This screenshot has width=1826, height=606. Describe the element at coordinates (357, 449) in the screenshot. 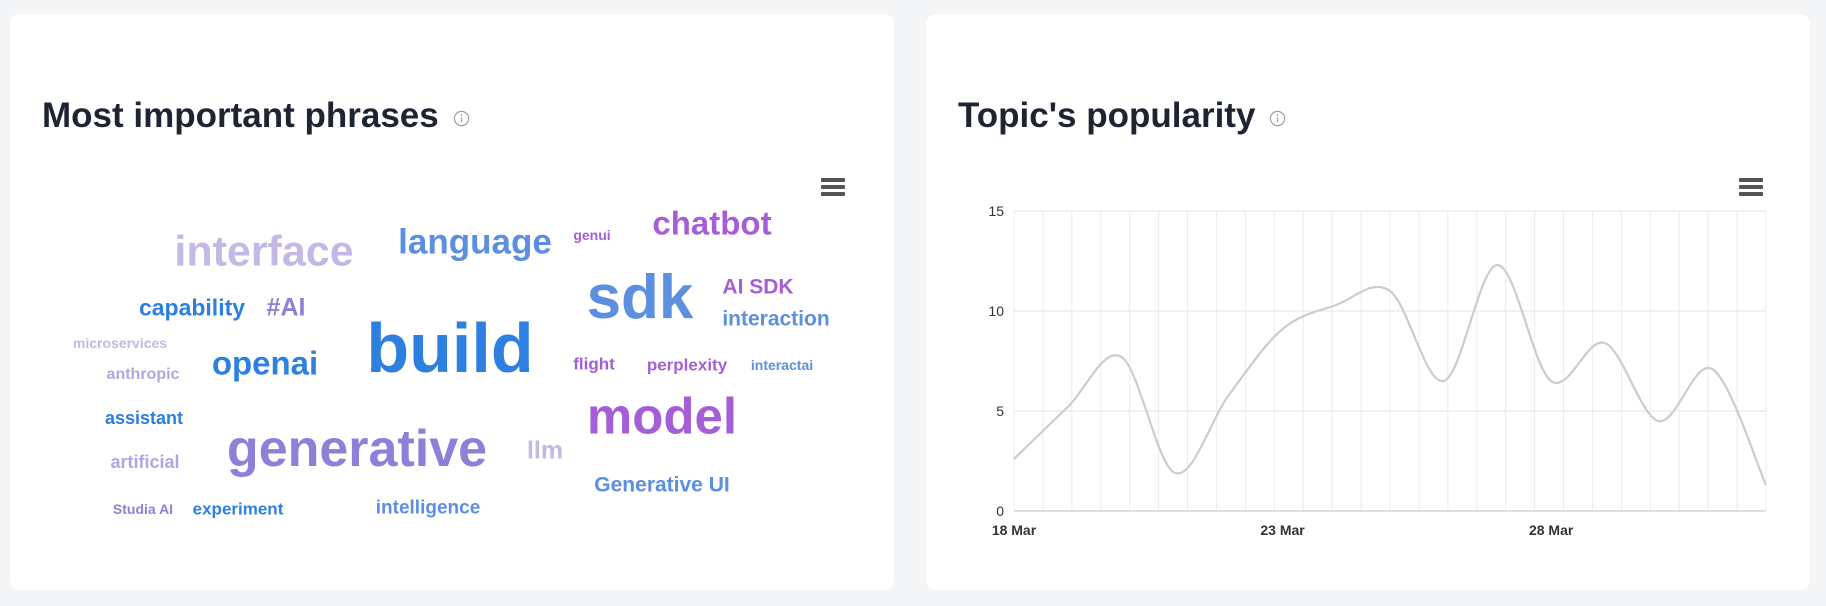

I see `word-cloud-phrase: generative` at that location.